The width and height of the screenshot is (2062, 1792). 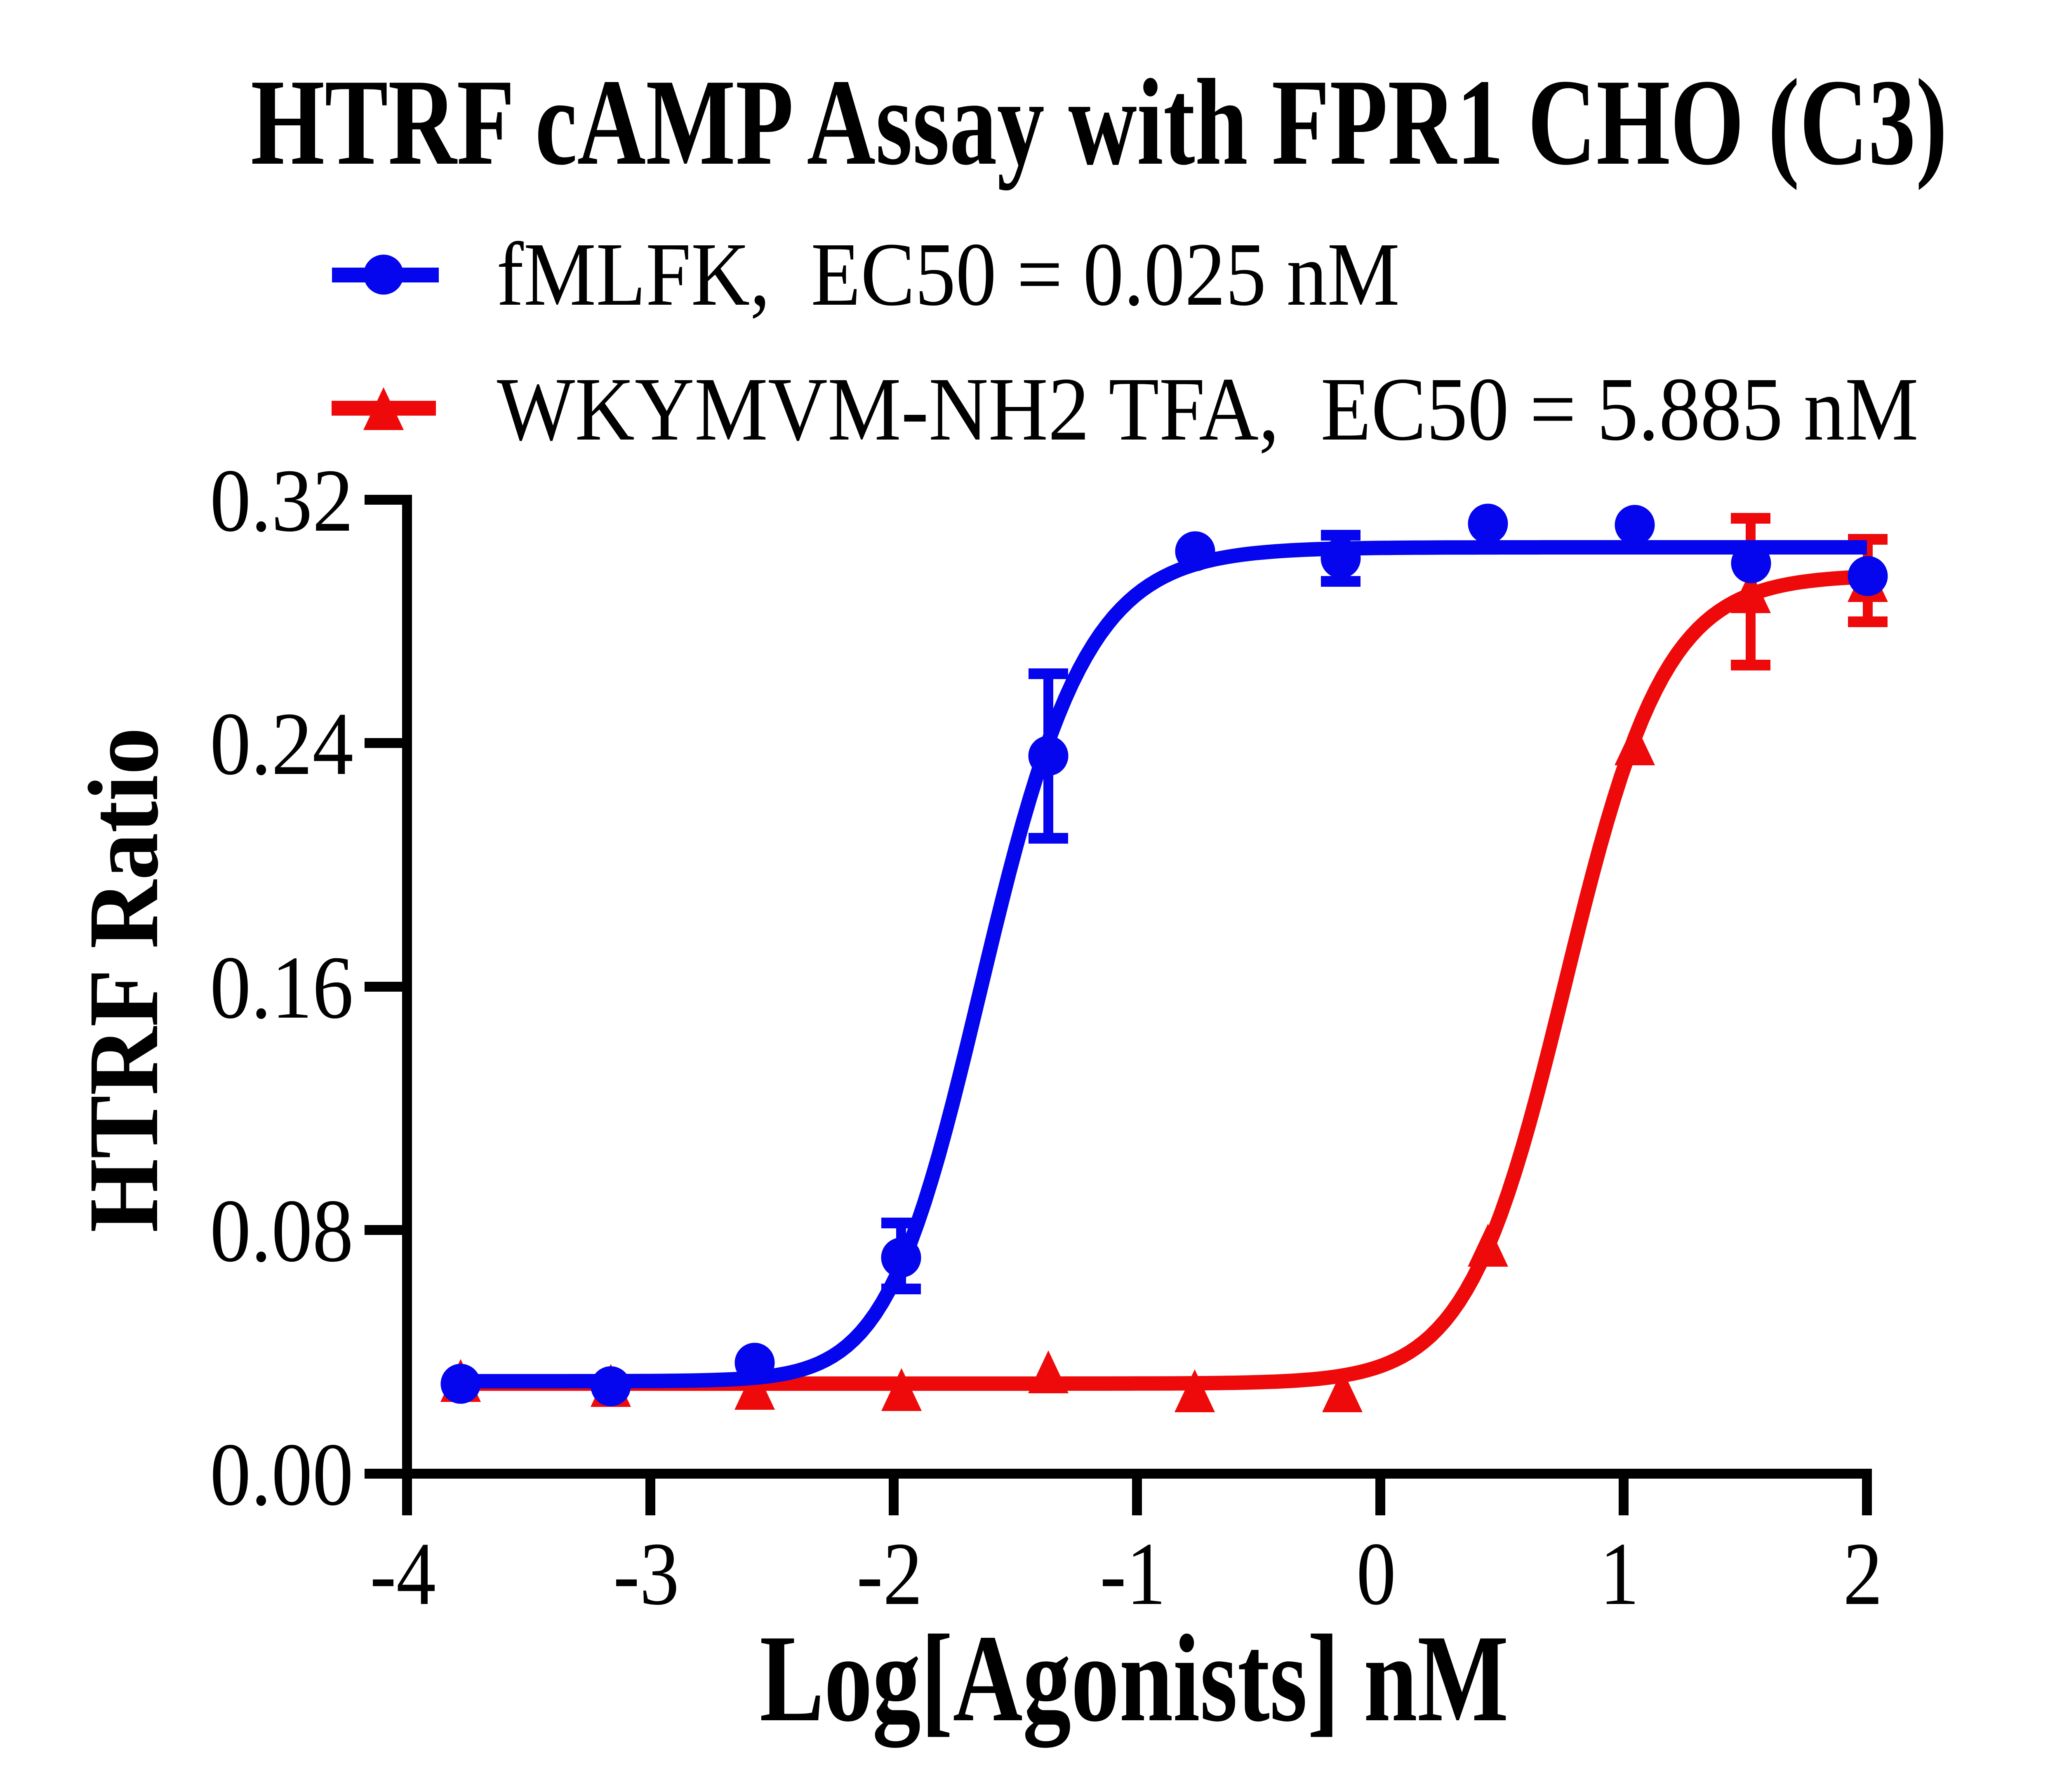 What do you see at coordinates (281, 500) in the screenshot?
I see `svg-text: 0.32` at bounding box center [281, 500].